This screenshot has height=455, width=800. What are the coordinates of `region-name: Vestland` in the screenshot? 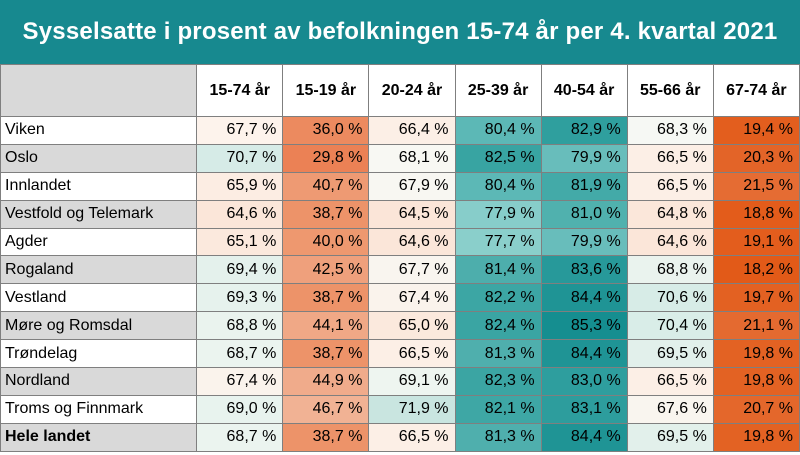 It's located at (99, 298).